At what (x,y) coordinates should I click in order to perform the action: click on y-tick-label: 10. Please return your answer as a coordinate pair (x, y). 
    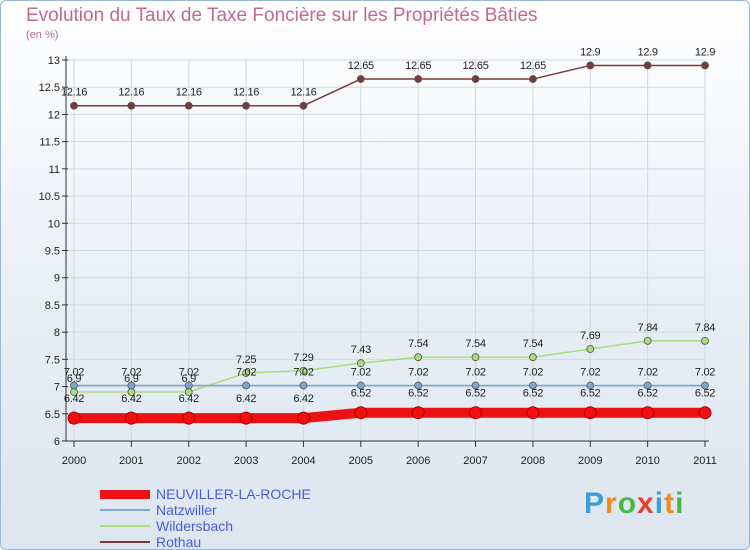
    Looking at the image, I should click on (54, 224).